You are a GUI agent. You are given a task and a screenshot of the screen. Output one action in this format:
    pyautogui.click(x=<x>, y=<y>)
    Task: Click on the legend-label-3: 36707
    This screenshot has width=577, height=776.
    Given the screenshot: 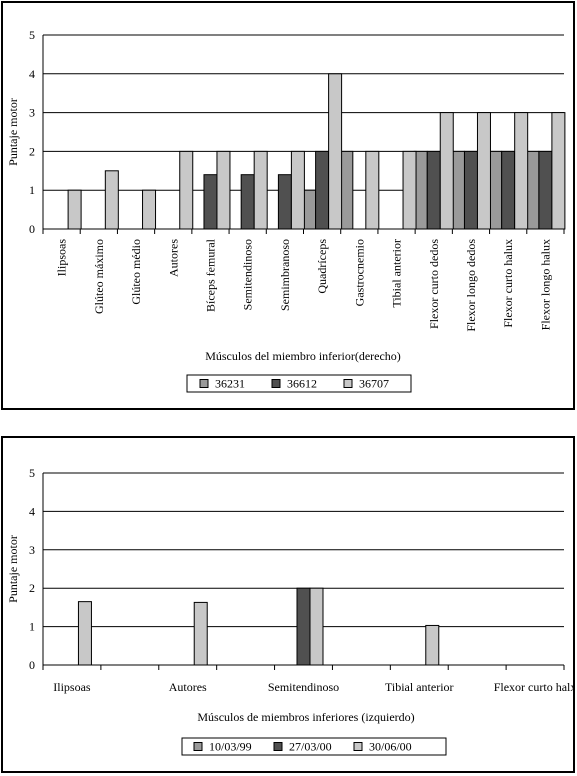 What is the action you would take?
    pyautogui.click(x=374, y=384)
    